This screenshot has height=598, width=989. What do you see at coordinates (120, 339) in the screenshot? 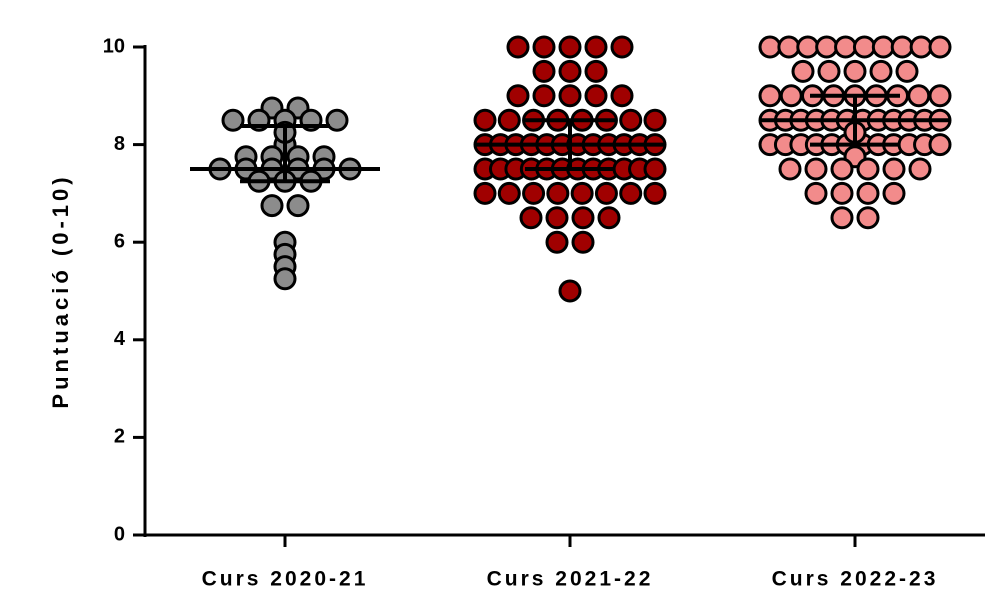
I see `y-tick-label: 4` at bounding box center [120, 339].